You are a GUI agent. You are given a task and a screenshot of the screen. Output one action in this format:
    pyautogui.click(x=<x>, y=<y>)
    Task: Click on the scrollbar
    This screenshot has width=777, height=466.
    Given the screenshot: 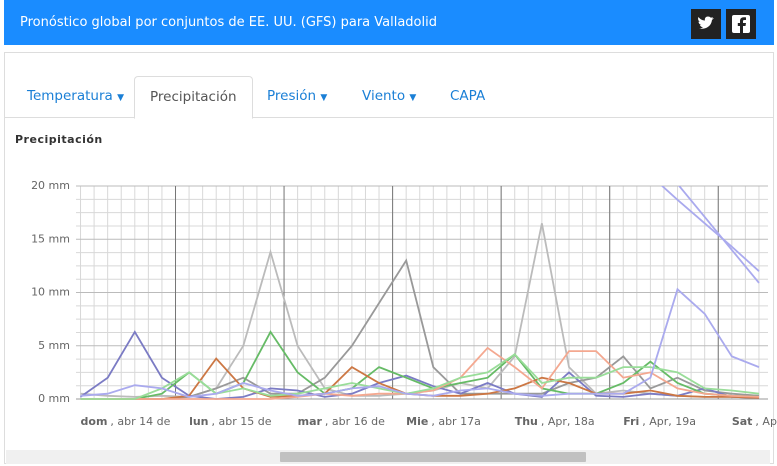 What is the action you would take?
    pyautogui.click(x=388, y=457)
    